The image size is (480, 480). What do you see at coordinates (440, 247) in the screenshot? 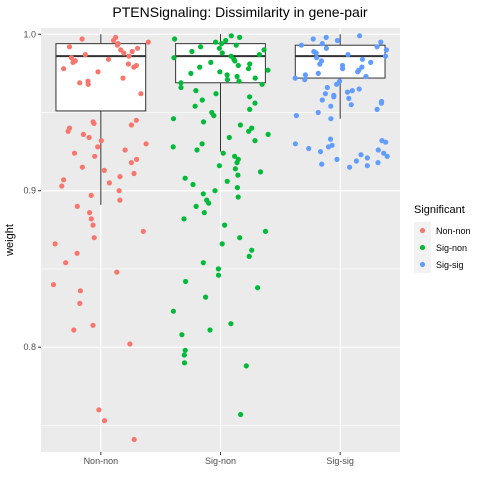
I see `legend-item-sig-non: Sig-non` at bounding box center [440, 247].